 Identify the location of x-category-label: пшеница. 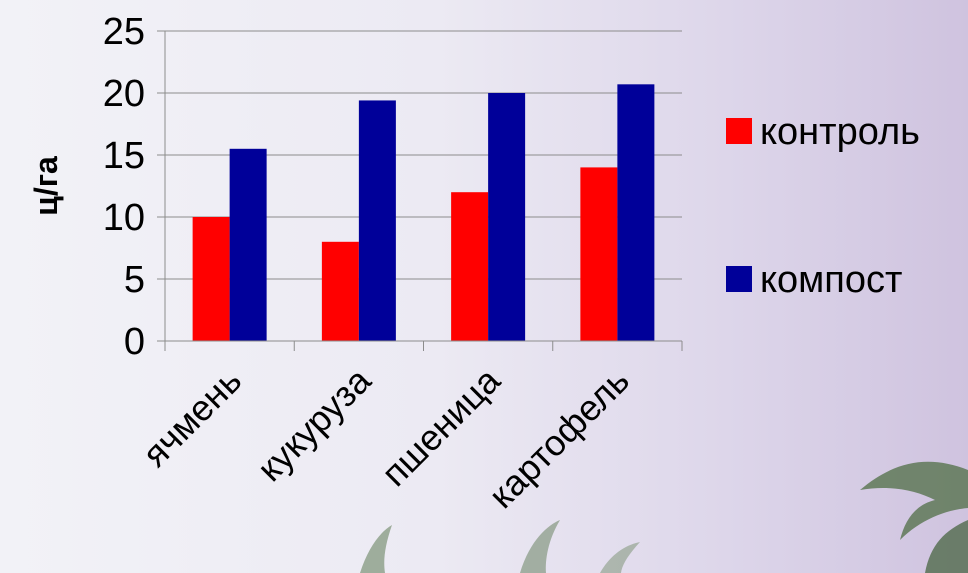
(440, 426).